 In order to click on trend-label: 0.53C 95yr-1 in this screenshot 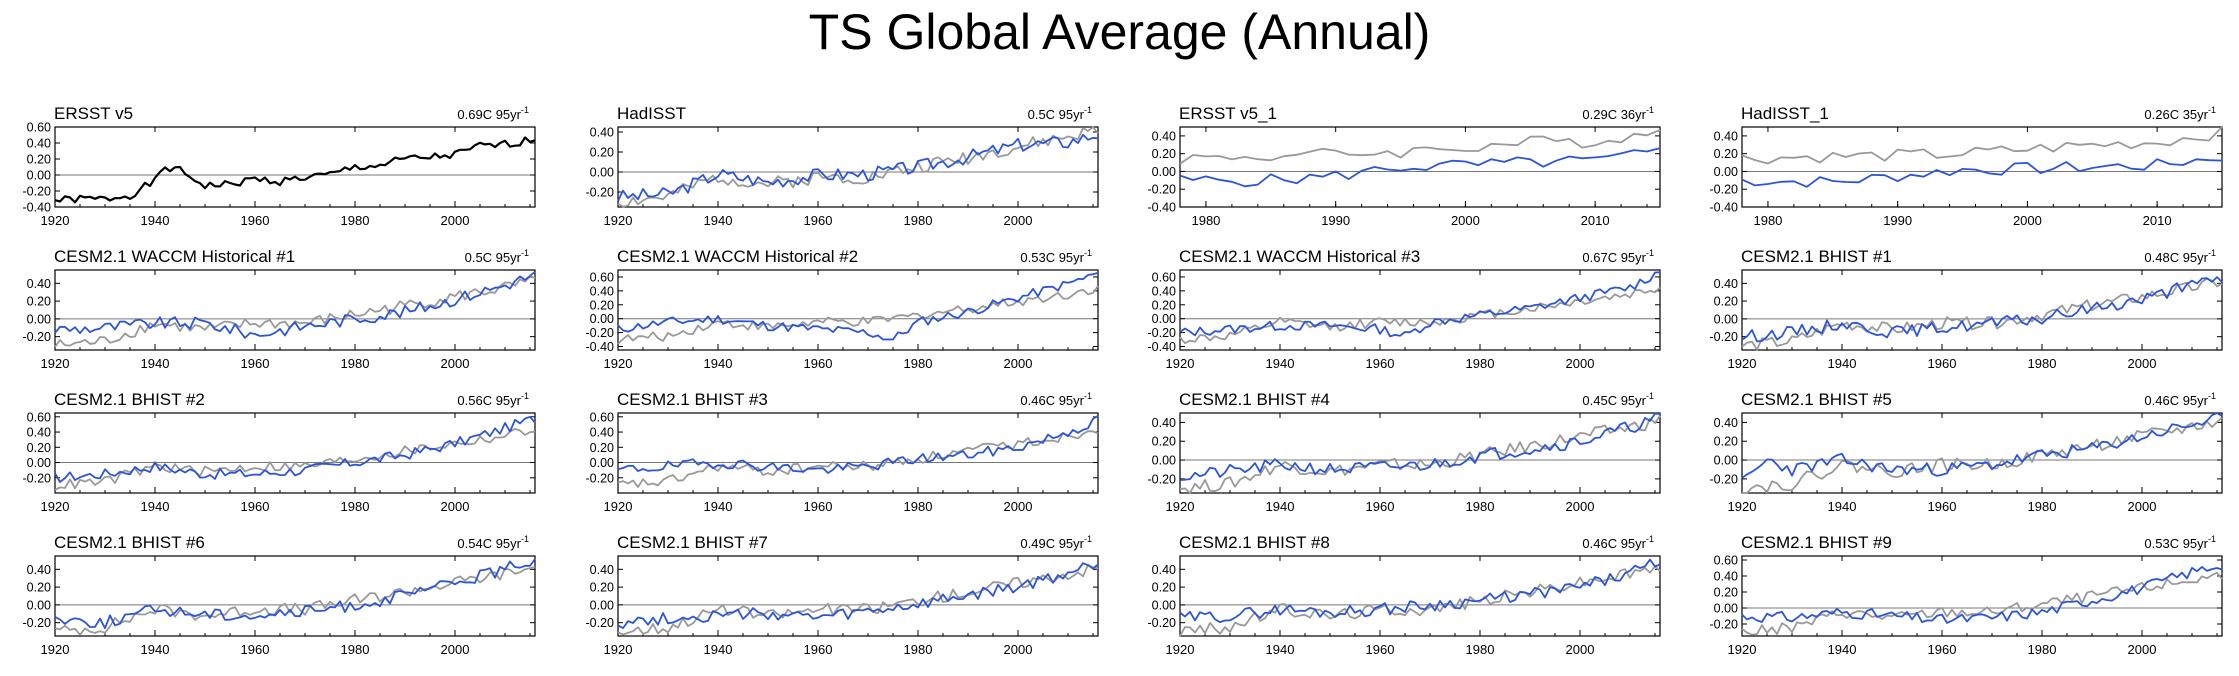, I will do `click(1056, 256)`.